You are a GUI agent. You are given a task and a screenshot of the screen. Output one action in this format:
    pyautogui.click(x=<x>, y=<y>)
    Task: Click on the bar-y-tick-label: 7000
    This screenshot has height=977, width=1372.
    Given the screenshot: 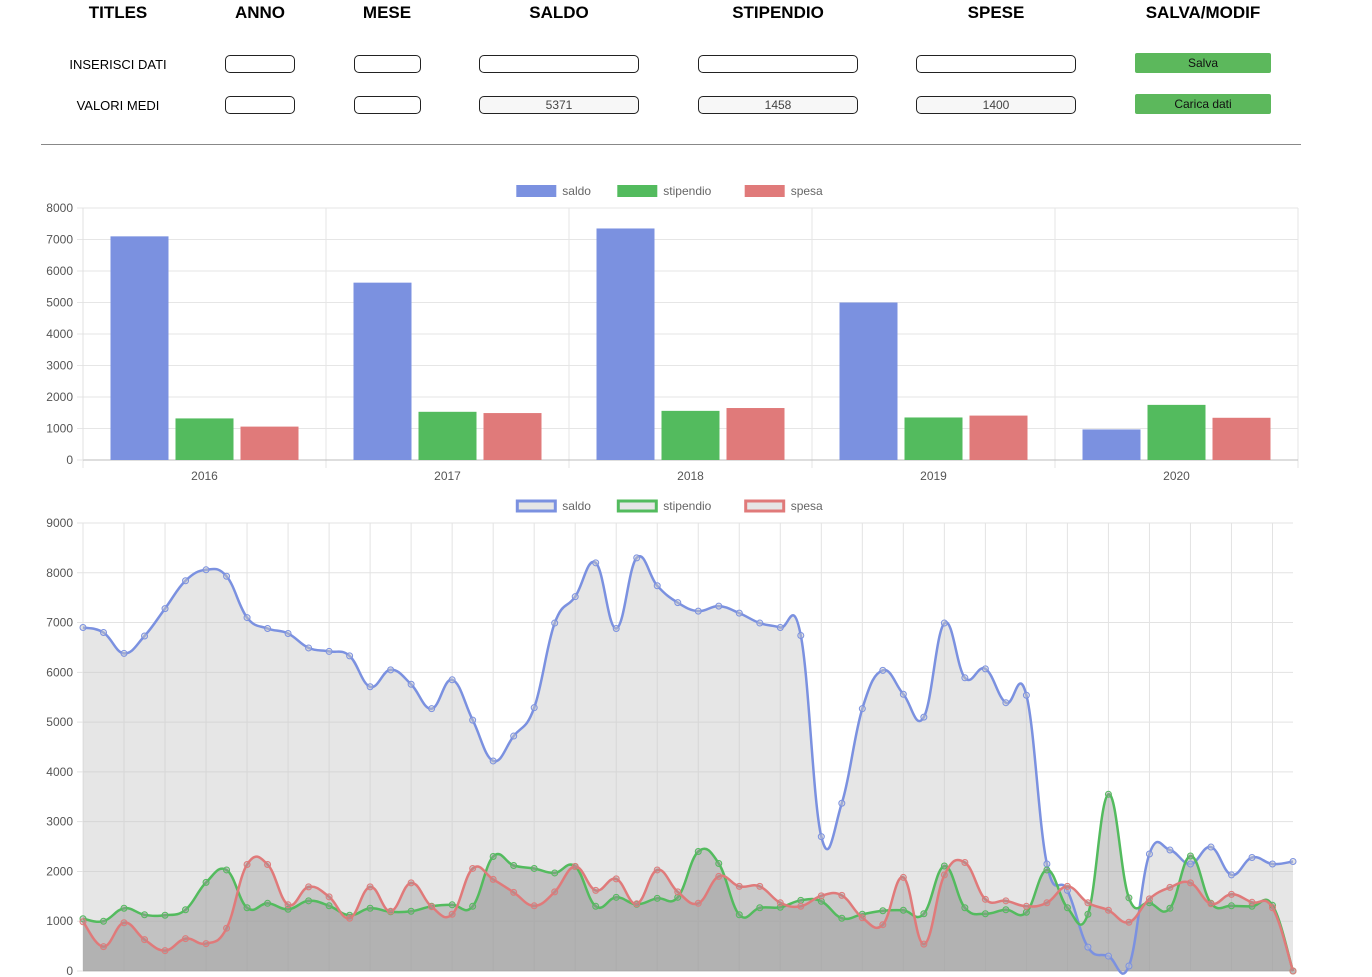 What is the action you would take?
    pyautogui.click(x=59, y=240)
    